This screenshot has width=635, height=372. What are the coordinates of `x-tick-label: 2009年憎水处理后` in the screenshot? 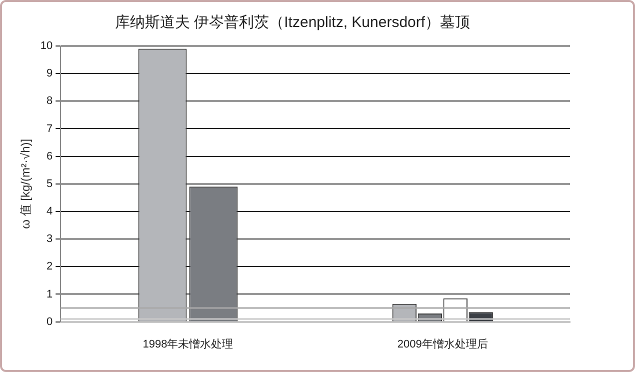 It's located at (442, 343).